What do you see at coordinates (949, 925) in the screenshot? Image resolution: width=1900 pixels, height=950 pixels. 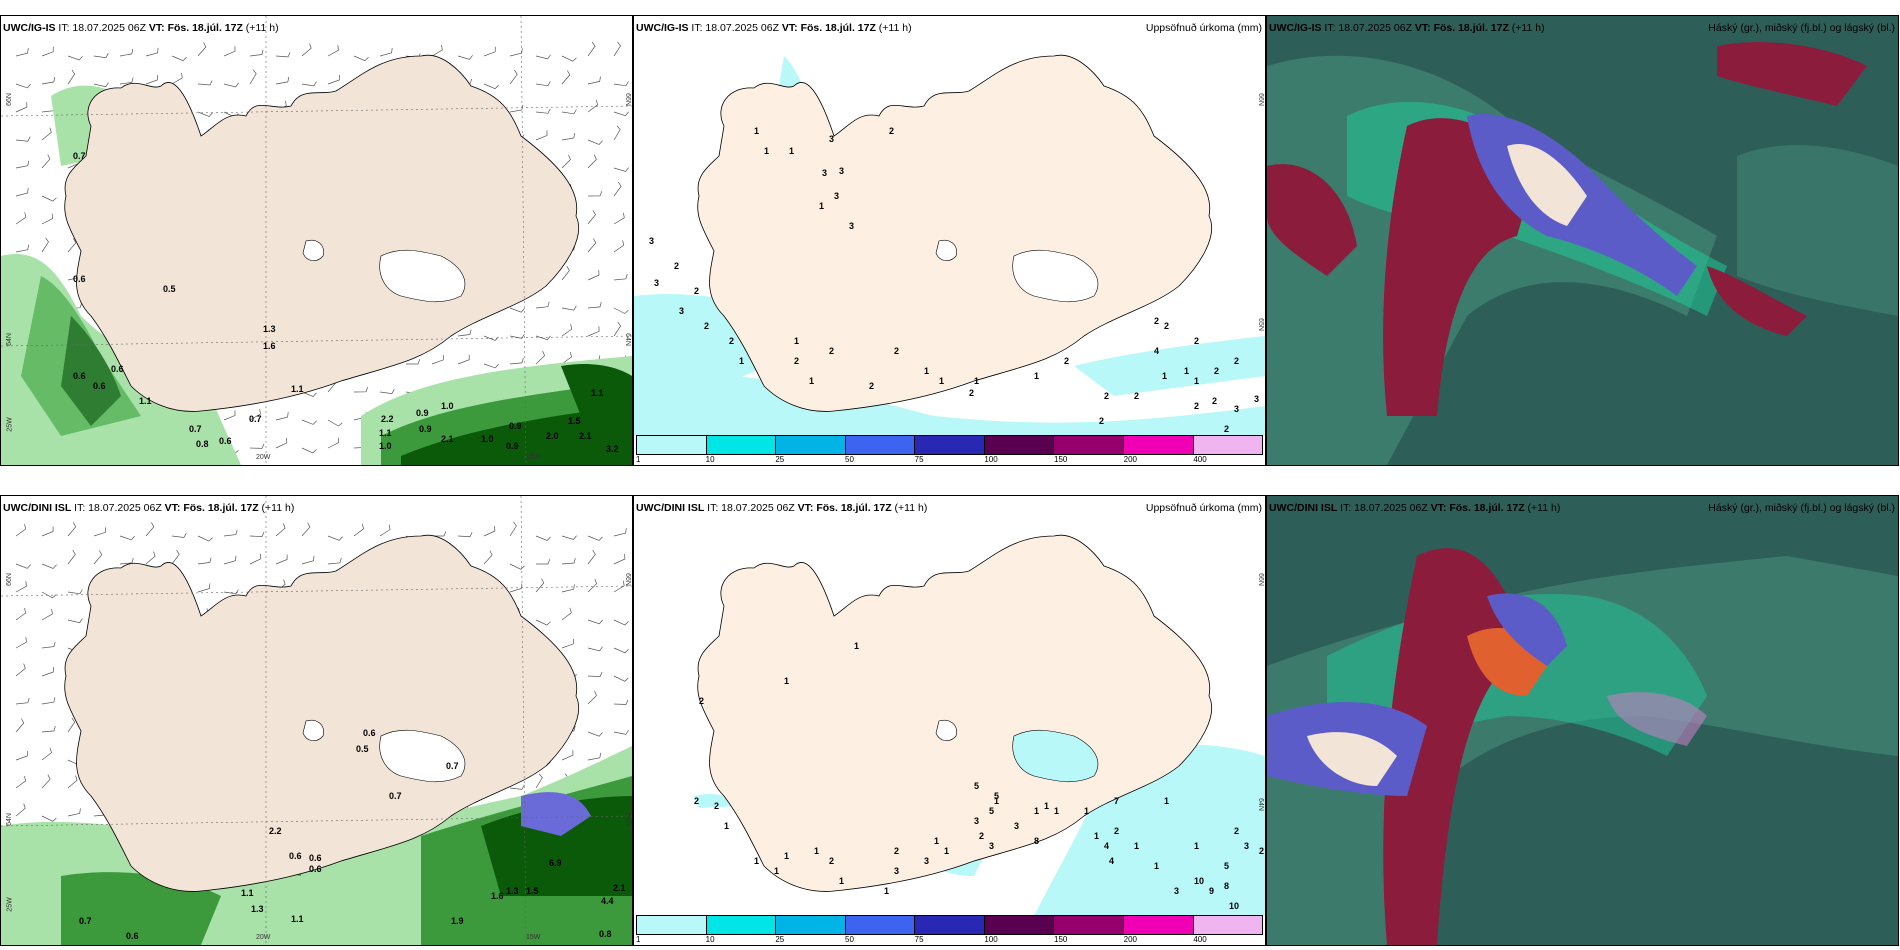 I see `precip-colorbar` at bounding box center [949, 925].